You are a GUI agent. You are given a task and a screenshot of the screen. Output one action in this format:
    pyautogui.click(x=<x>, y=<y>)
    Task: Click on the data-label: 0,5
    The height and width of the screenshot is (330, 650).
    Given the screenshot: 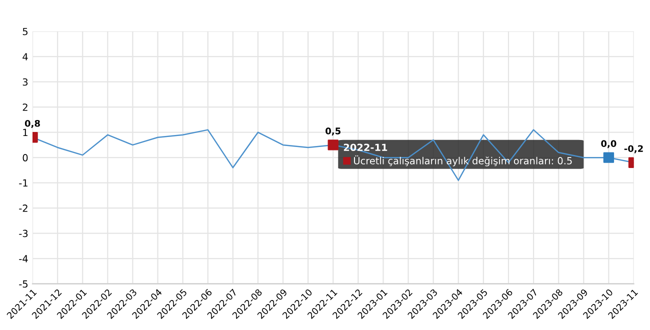 What is the action you would take?
    pyautogui.click(x=333, y=132)
    